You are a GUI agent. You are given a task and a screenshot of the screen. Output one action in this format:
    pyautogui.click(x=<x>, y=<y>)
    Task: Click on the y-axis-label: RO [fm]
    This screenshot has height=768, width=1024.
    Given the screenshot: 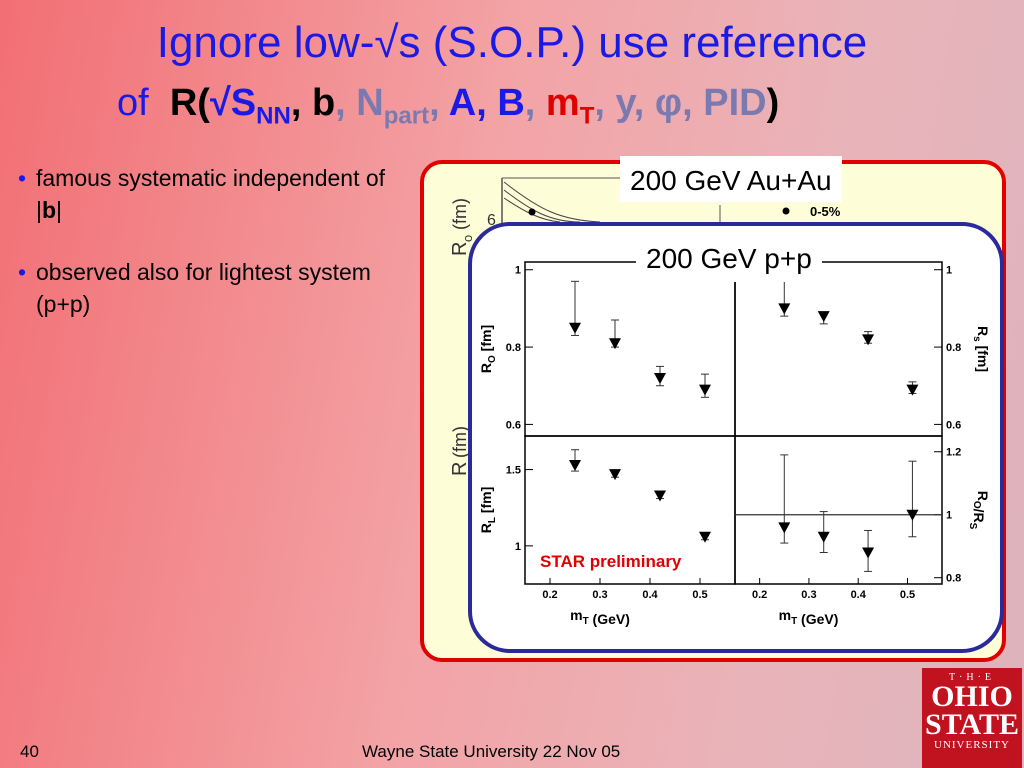 What is the action you would take?
    pyautogui.click(x=488, y=349)
    